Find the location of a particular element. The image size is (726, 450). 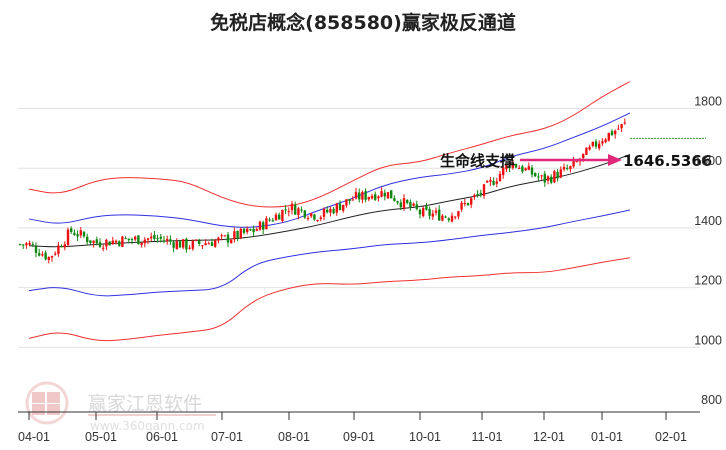

x-tick-label: 12-01 is located at coordinates (549, 437).